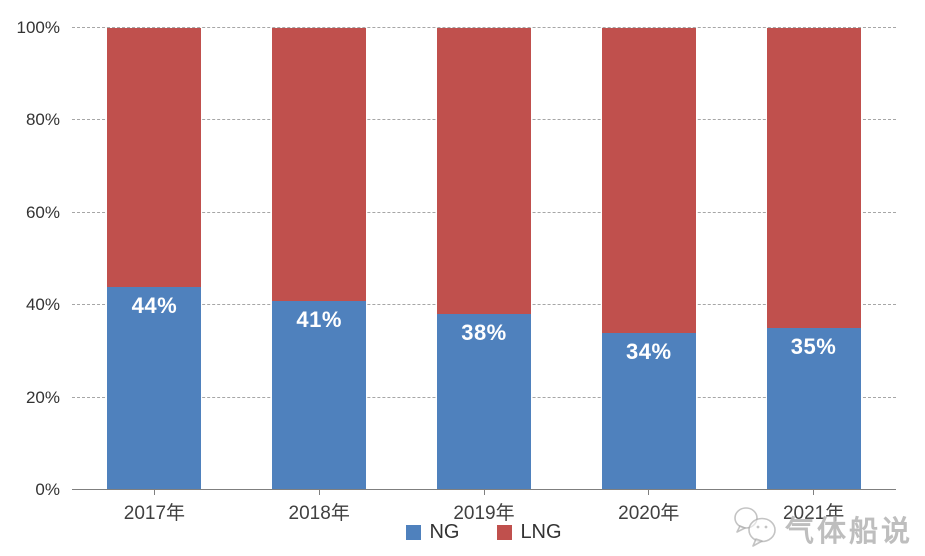  I want to click on x-tick-label-4: 2021年, so click(813, 513).